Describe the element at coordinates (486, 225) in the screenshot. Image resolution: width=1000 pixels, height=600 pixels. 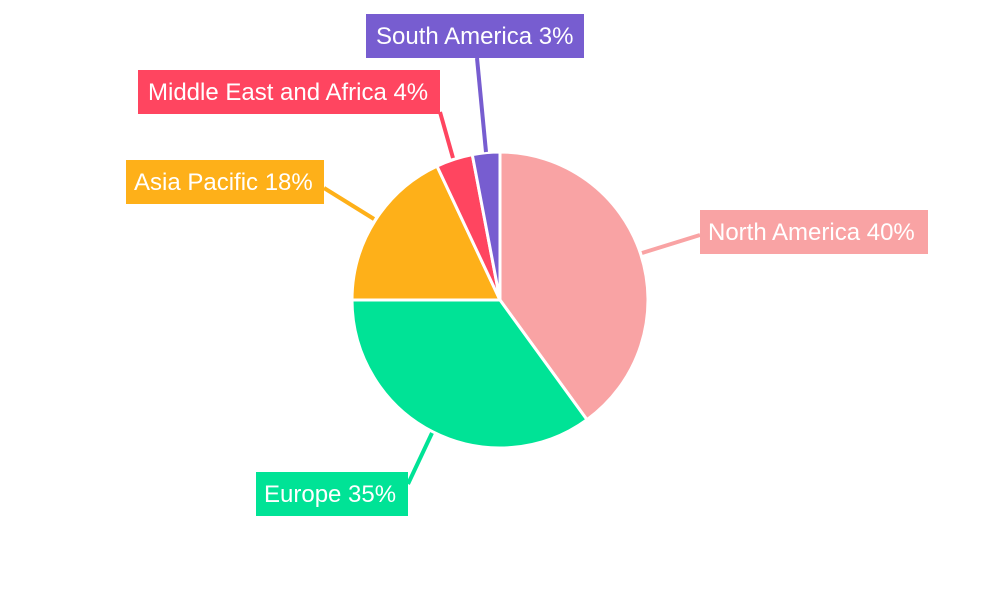
I see `slice-south-america` at that location.